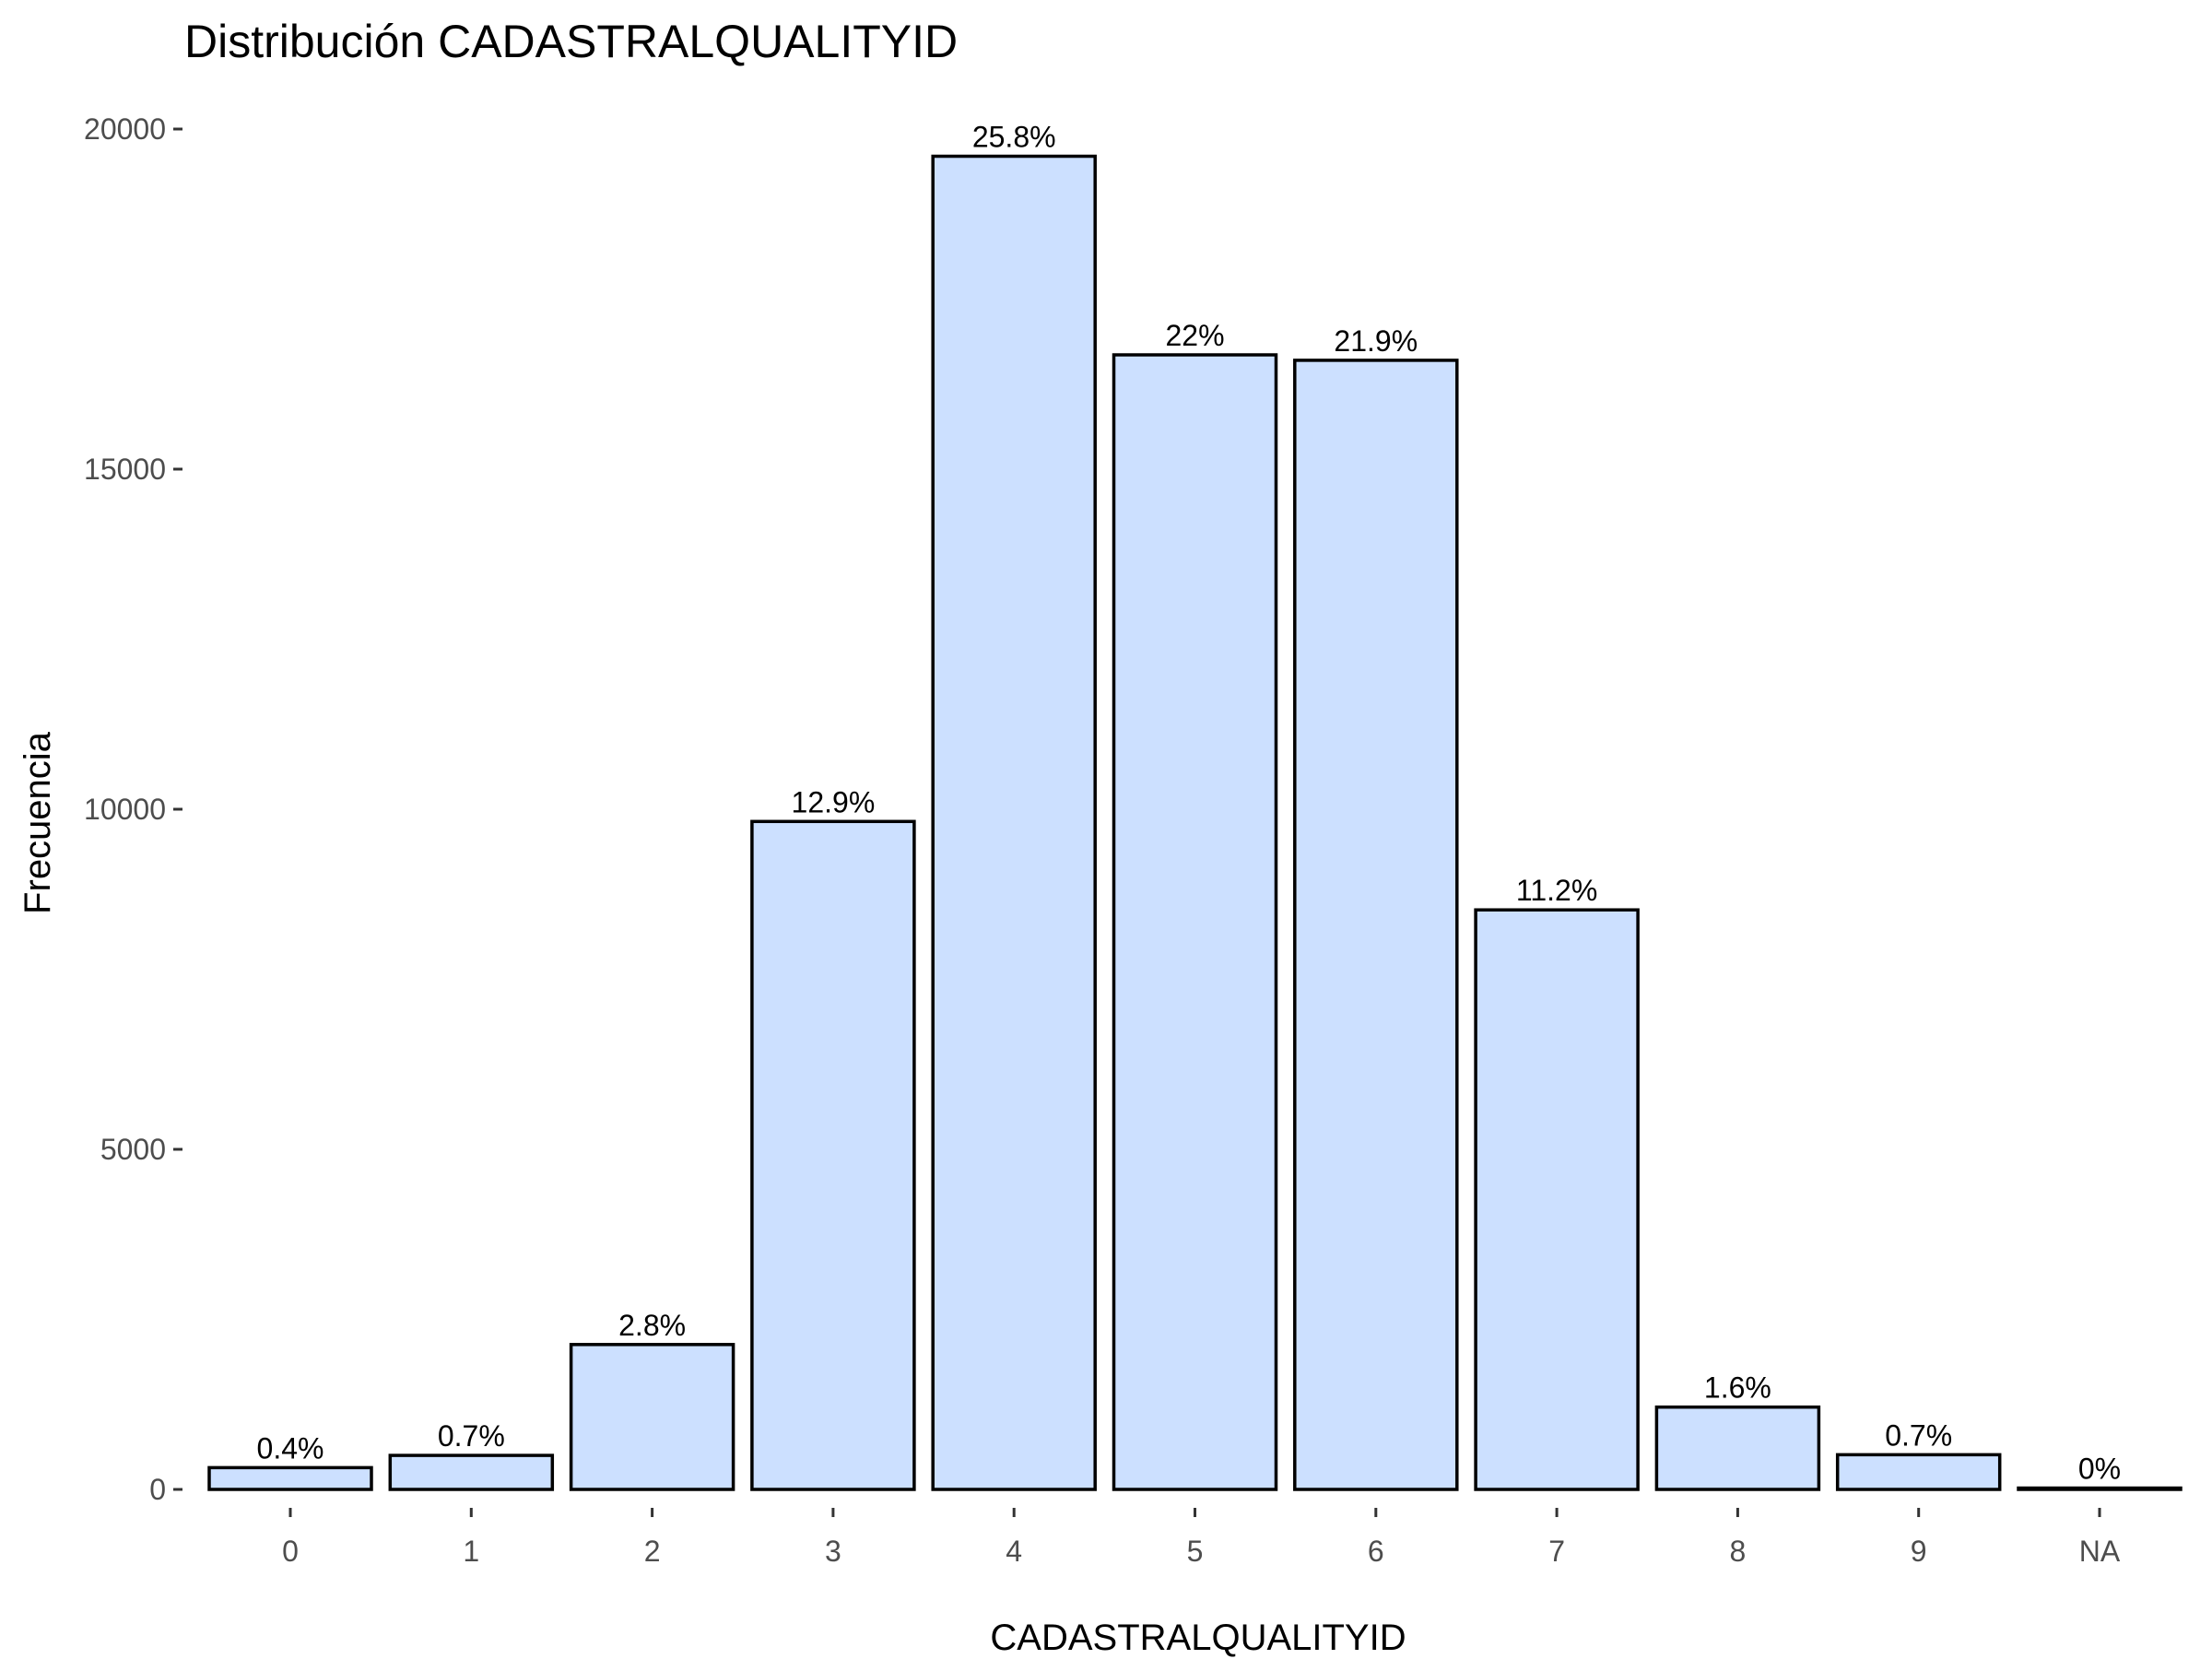 This screenshot has height=1659, width=2212. I want to click on x-tick-label: 5, so click(1195, 1551).